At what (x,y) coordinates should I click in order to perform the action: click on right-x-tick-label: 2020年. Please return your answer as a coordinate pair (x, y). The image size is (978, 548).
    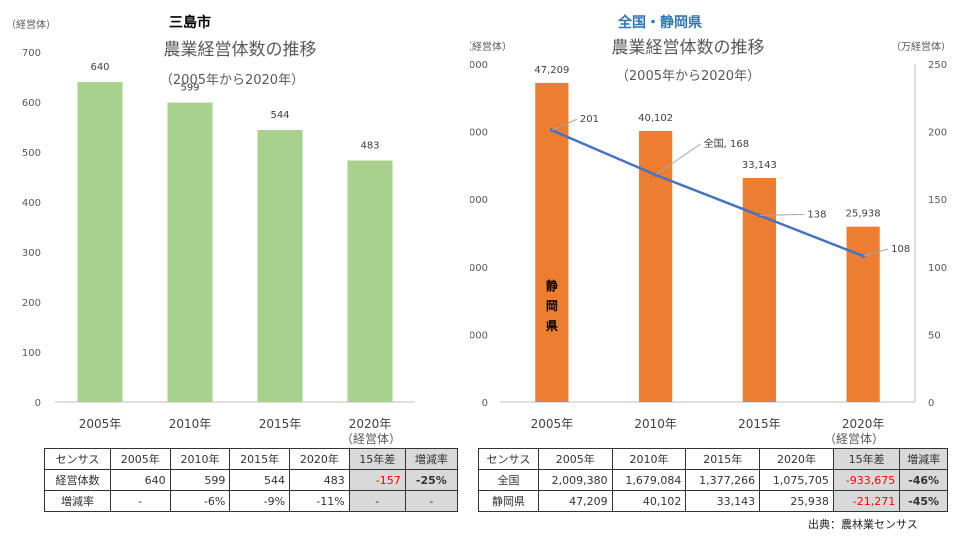
    Looking at the image, I should click on (863, 424).